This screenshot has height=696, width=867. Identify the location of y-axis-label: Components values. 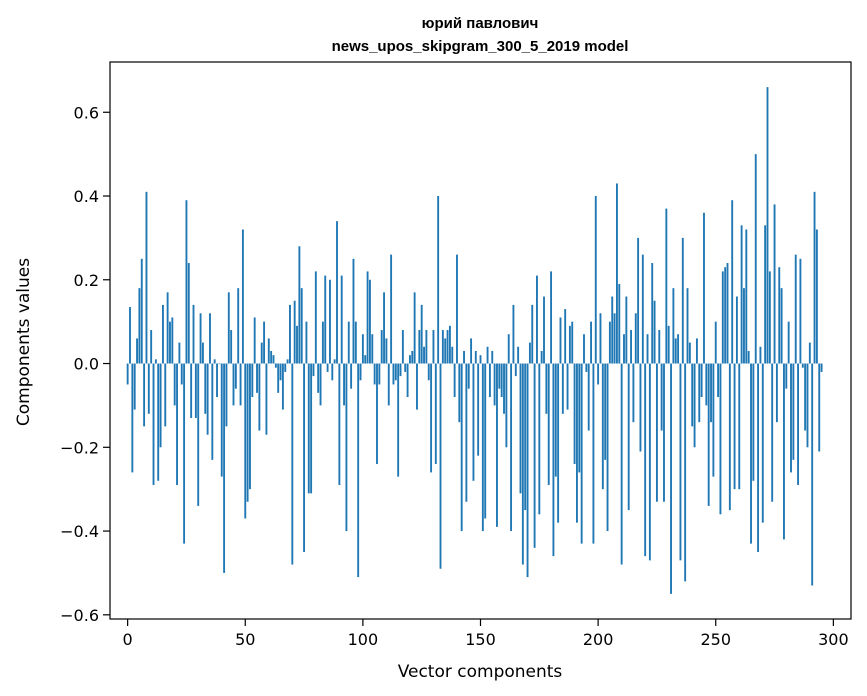
(24, 342).